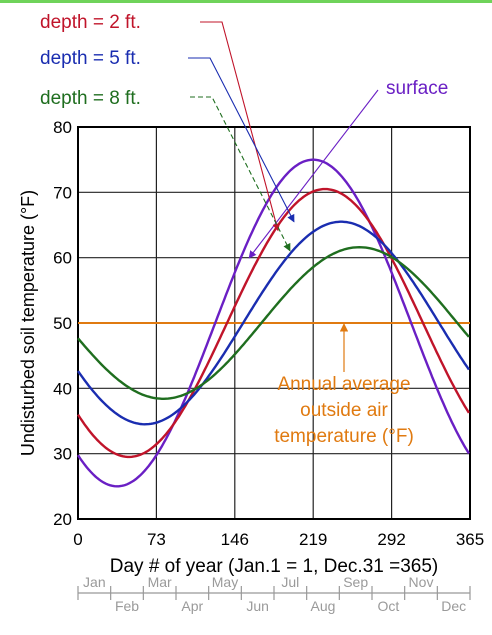 This screenshot has height=635, width=492. Describe the element at coordinates (257, 606) in the screenshot. I see `month-label: Jun` at that location.